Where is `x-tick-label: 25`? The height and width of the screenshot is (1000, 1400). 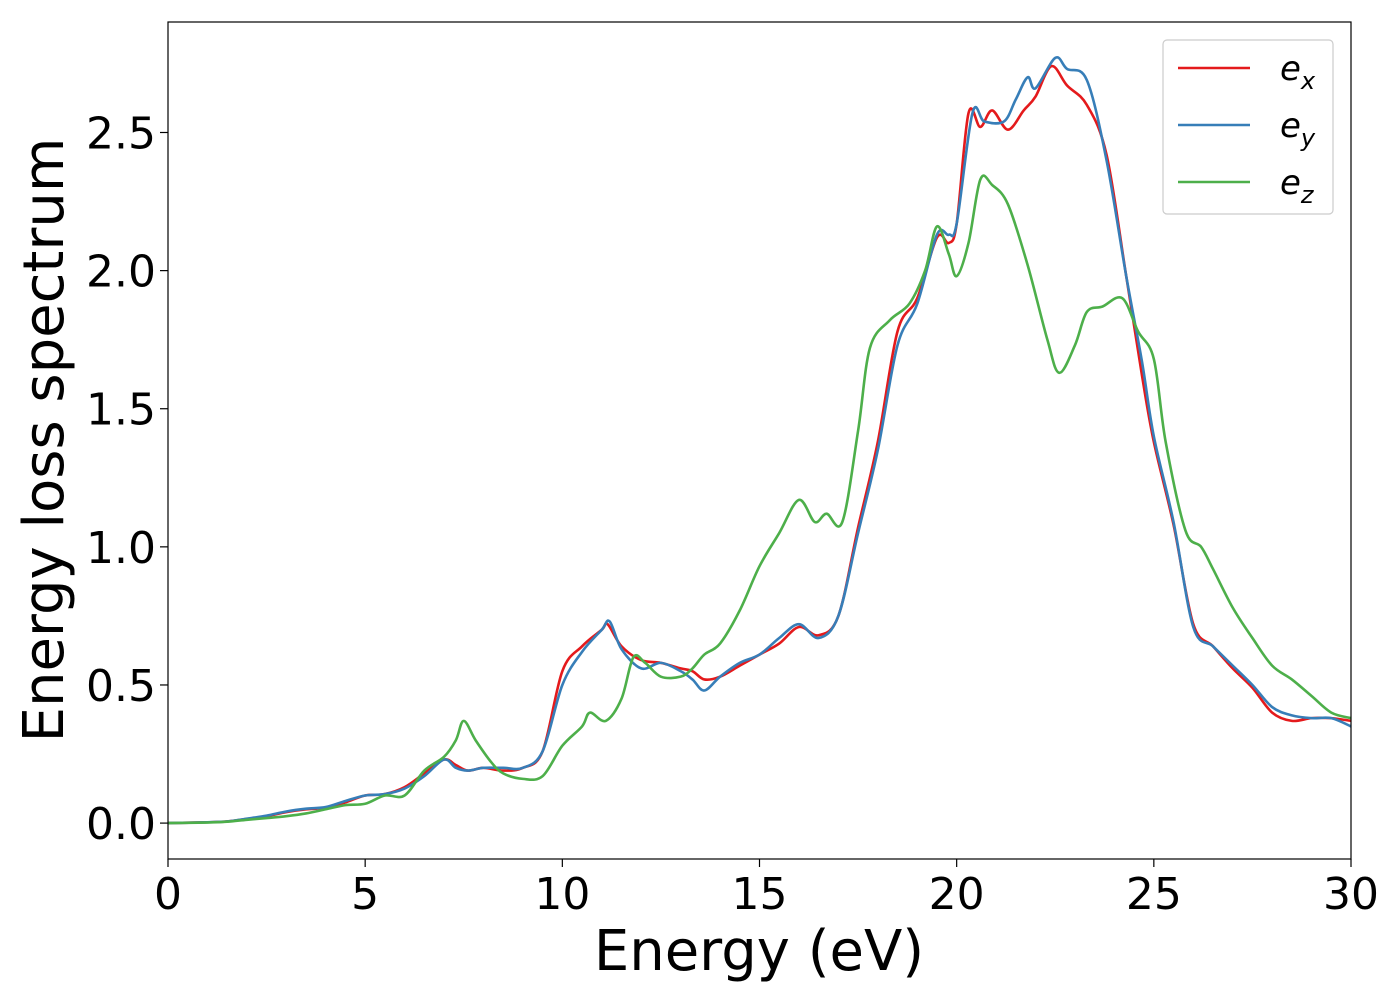 x-tick-label: 25 is located at coordinates (1154, 894).